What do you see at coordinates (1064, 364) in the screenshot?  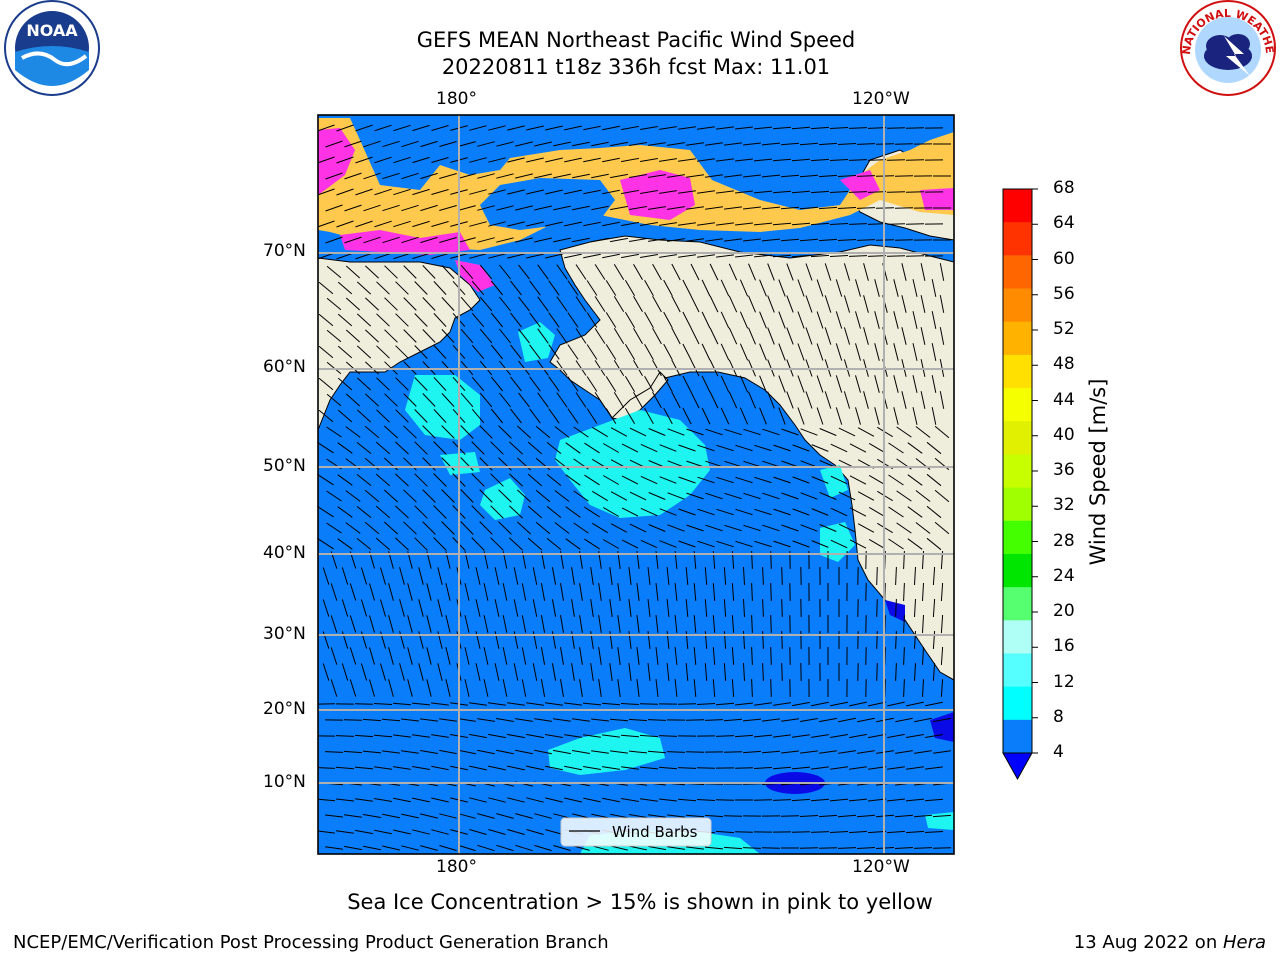 I see `colorbar-tick-label: 48` at bounding box center [1064, 364].